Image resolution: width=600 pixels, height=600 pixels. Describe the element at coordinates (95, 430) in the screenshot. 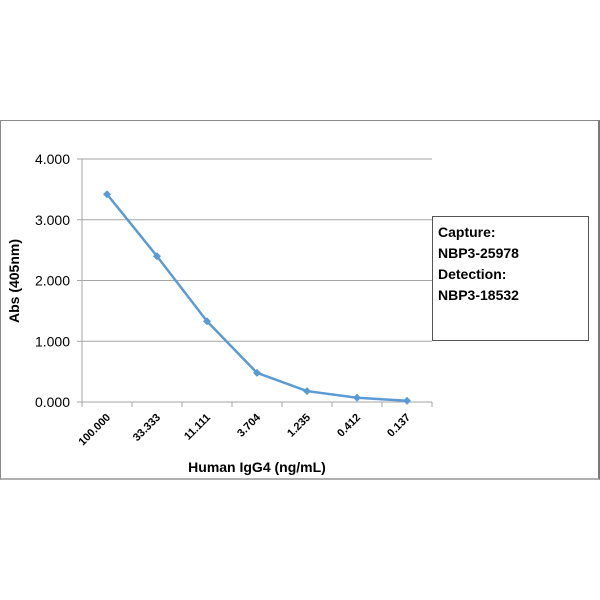

I see `x-tick-label: 100.000` at that location.